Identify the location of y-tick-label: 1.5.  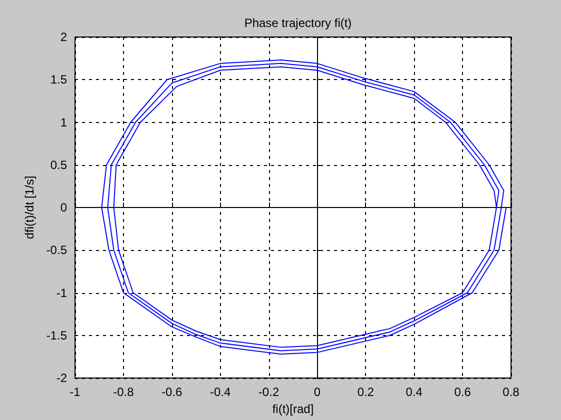
(59, 79).